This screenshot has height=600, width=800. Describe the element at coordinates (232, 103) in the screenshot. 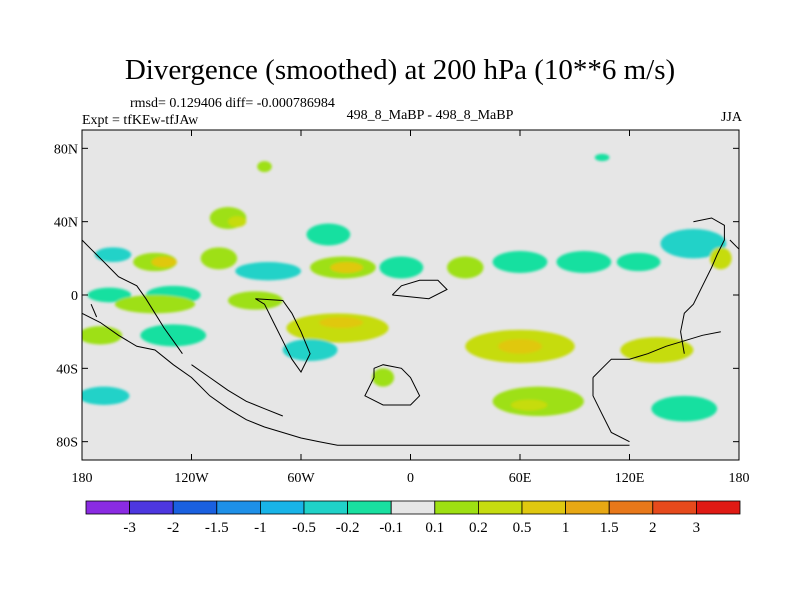

I see `stats-line: rmsd= 0.129406 diff= -0.000786984` at that location.